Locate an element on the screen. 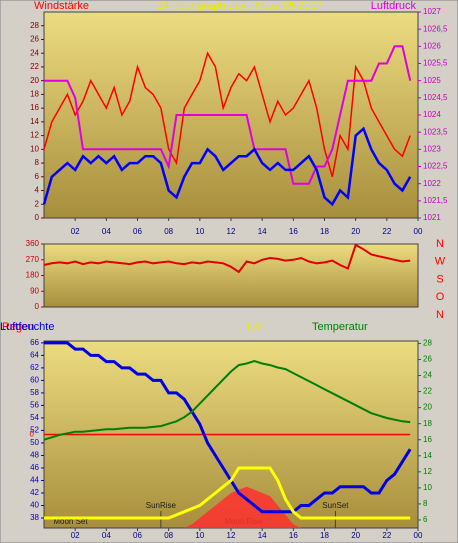 The height and width of the screenshot is (543, 458). y-tick-label: 26 is located at coordinates (34, 39).